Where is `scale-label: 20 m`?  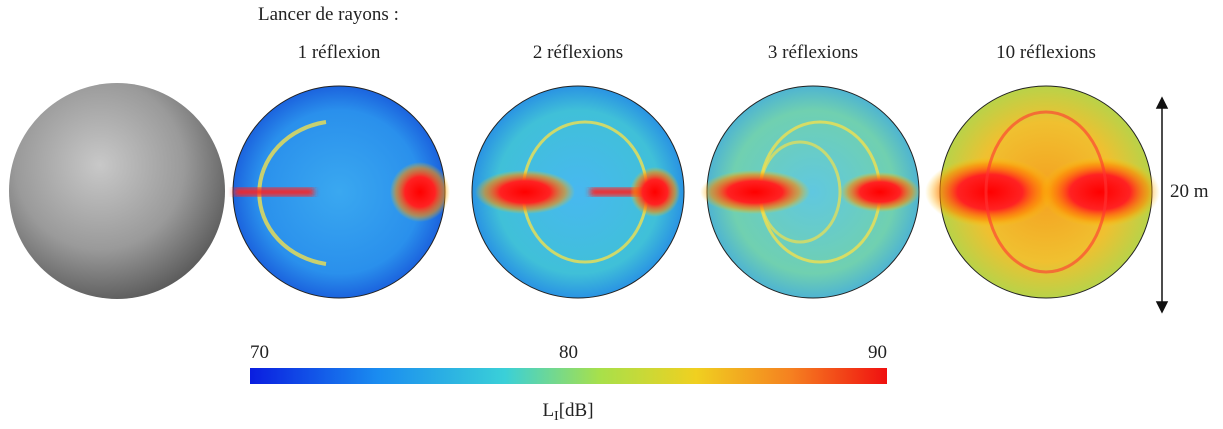 scale-label: 20 m is located at coordinates (1189, 191).